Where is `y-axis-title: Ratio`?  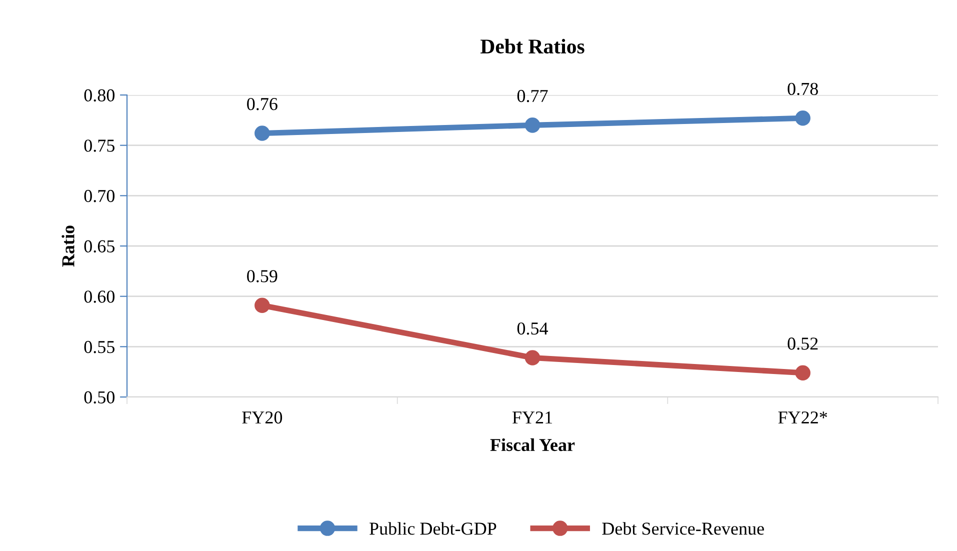
y-axis-title: Ratio is located at coordinates (68, 246).